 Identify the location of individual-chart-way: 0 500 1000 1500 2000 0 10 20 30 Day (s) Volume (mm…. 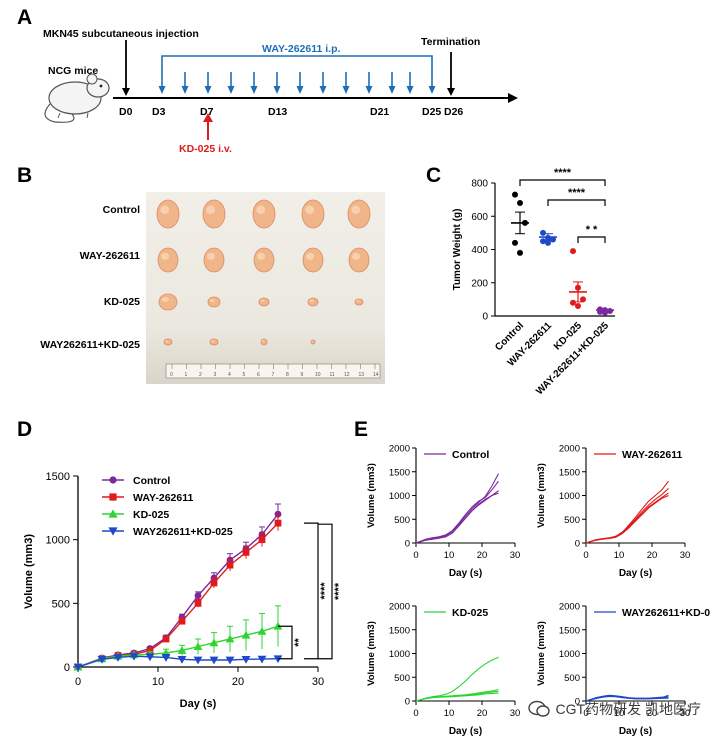
(613, 512).